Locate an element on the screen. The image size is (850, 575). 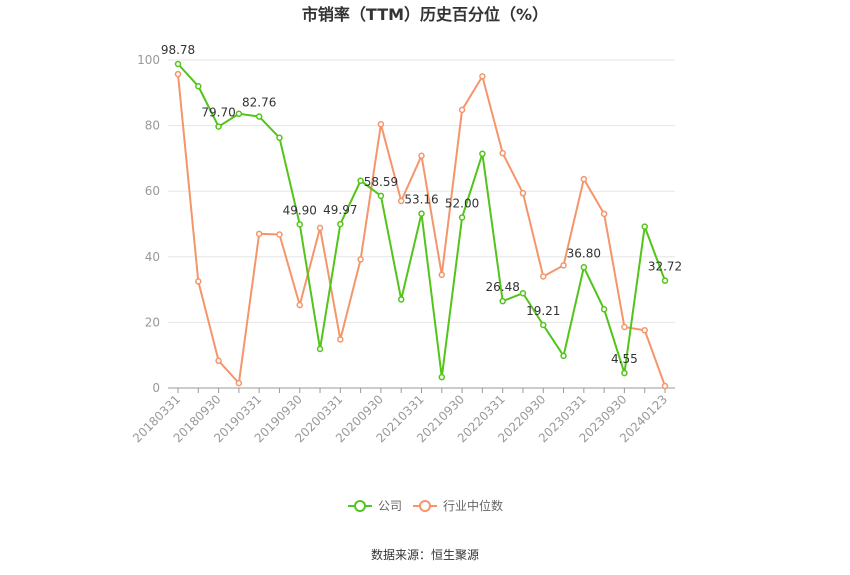
data-label: 19.21 is located at coordinates (543, 311).